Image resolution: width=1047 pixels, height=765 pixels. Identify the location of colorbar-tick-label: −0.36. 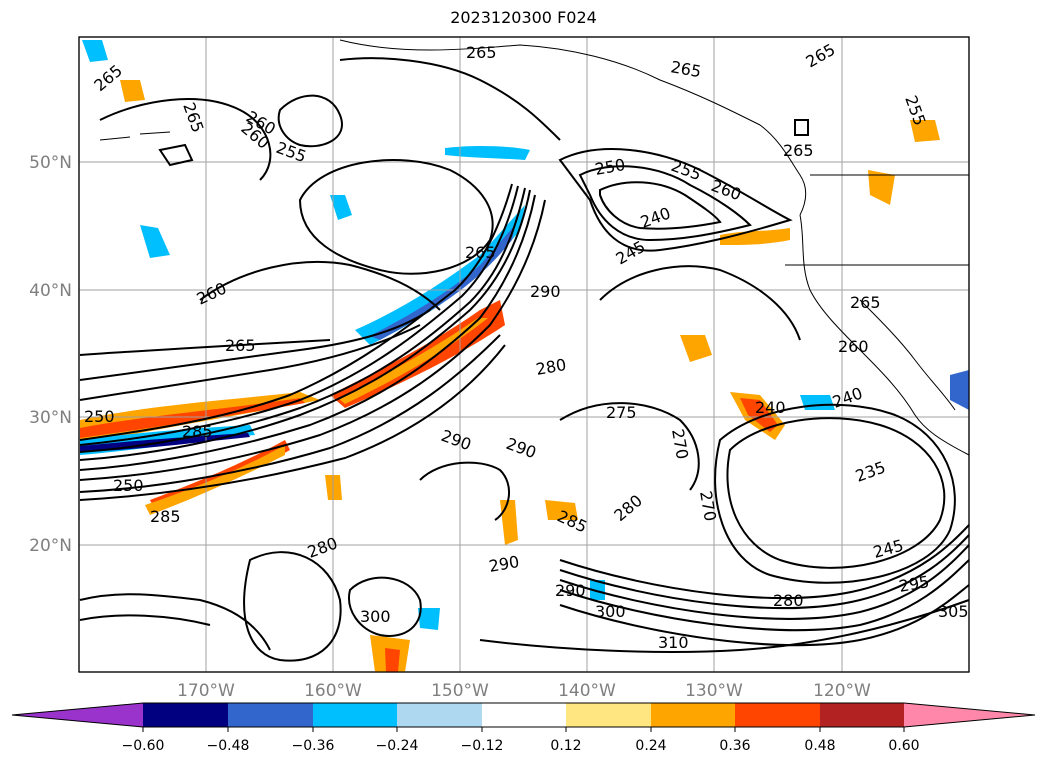
(313, 746).